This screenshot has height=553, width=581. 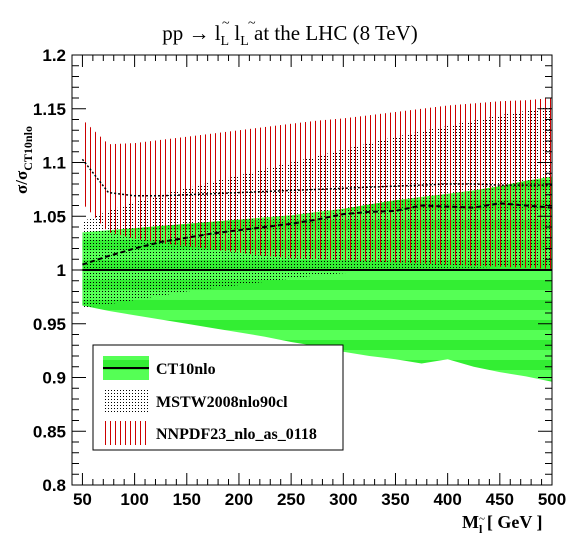 What do you see at coordinates (222, 402) in the screenshot?
I see `legend-label: MSTW2008nlo90cl` at bounding box center [222, 402].